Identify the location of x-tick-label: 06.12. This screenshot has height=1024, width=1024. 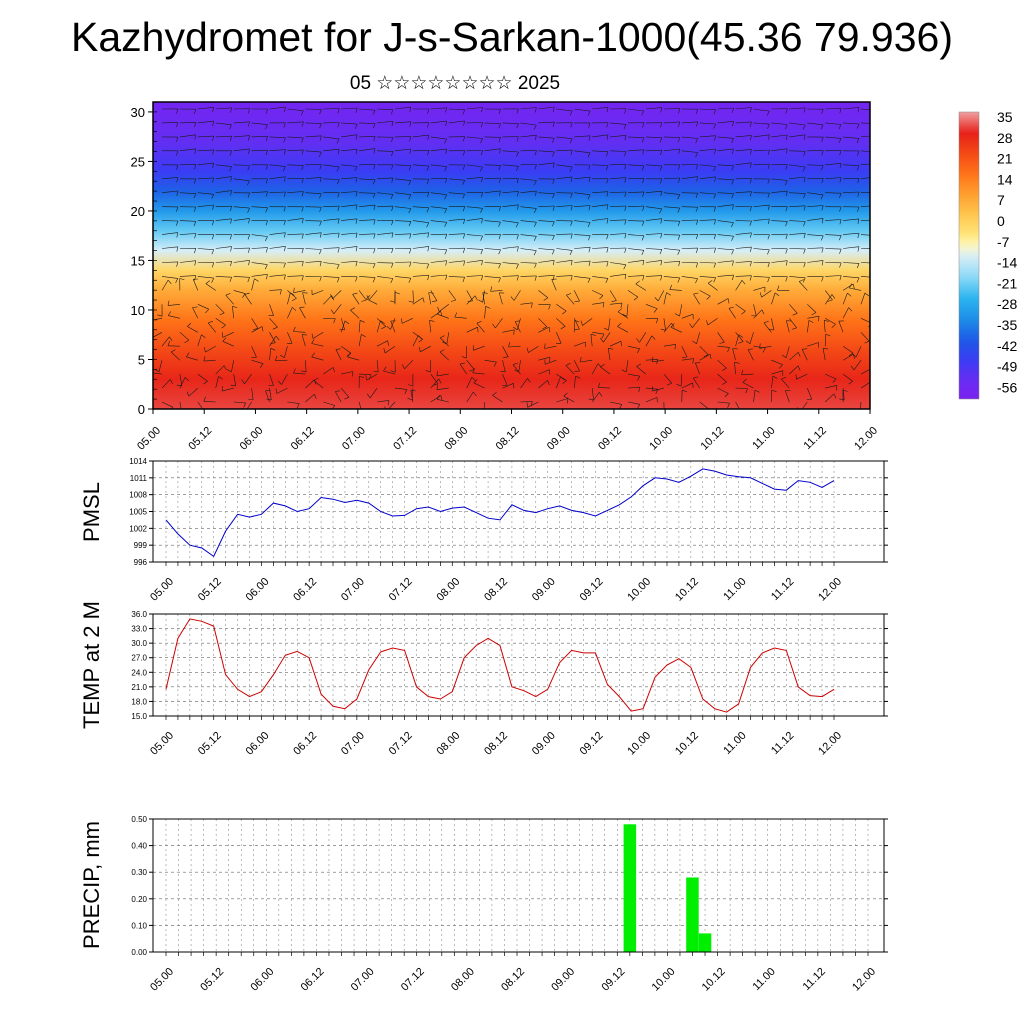
(305, 590).